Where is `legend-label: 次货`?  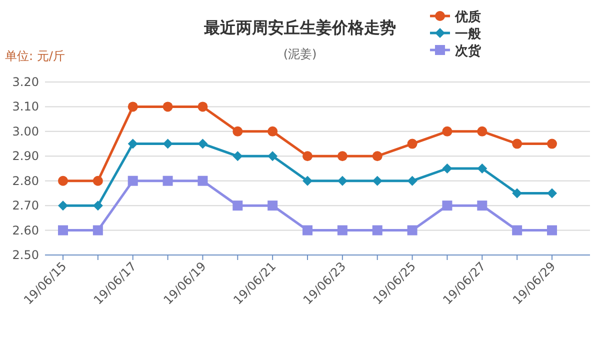
legend-label: 次货 is located at coordinates (468, 51).